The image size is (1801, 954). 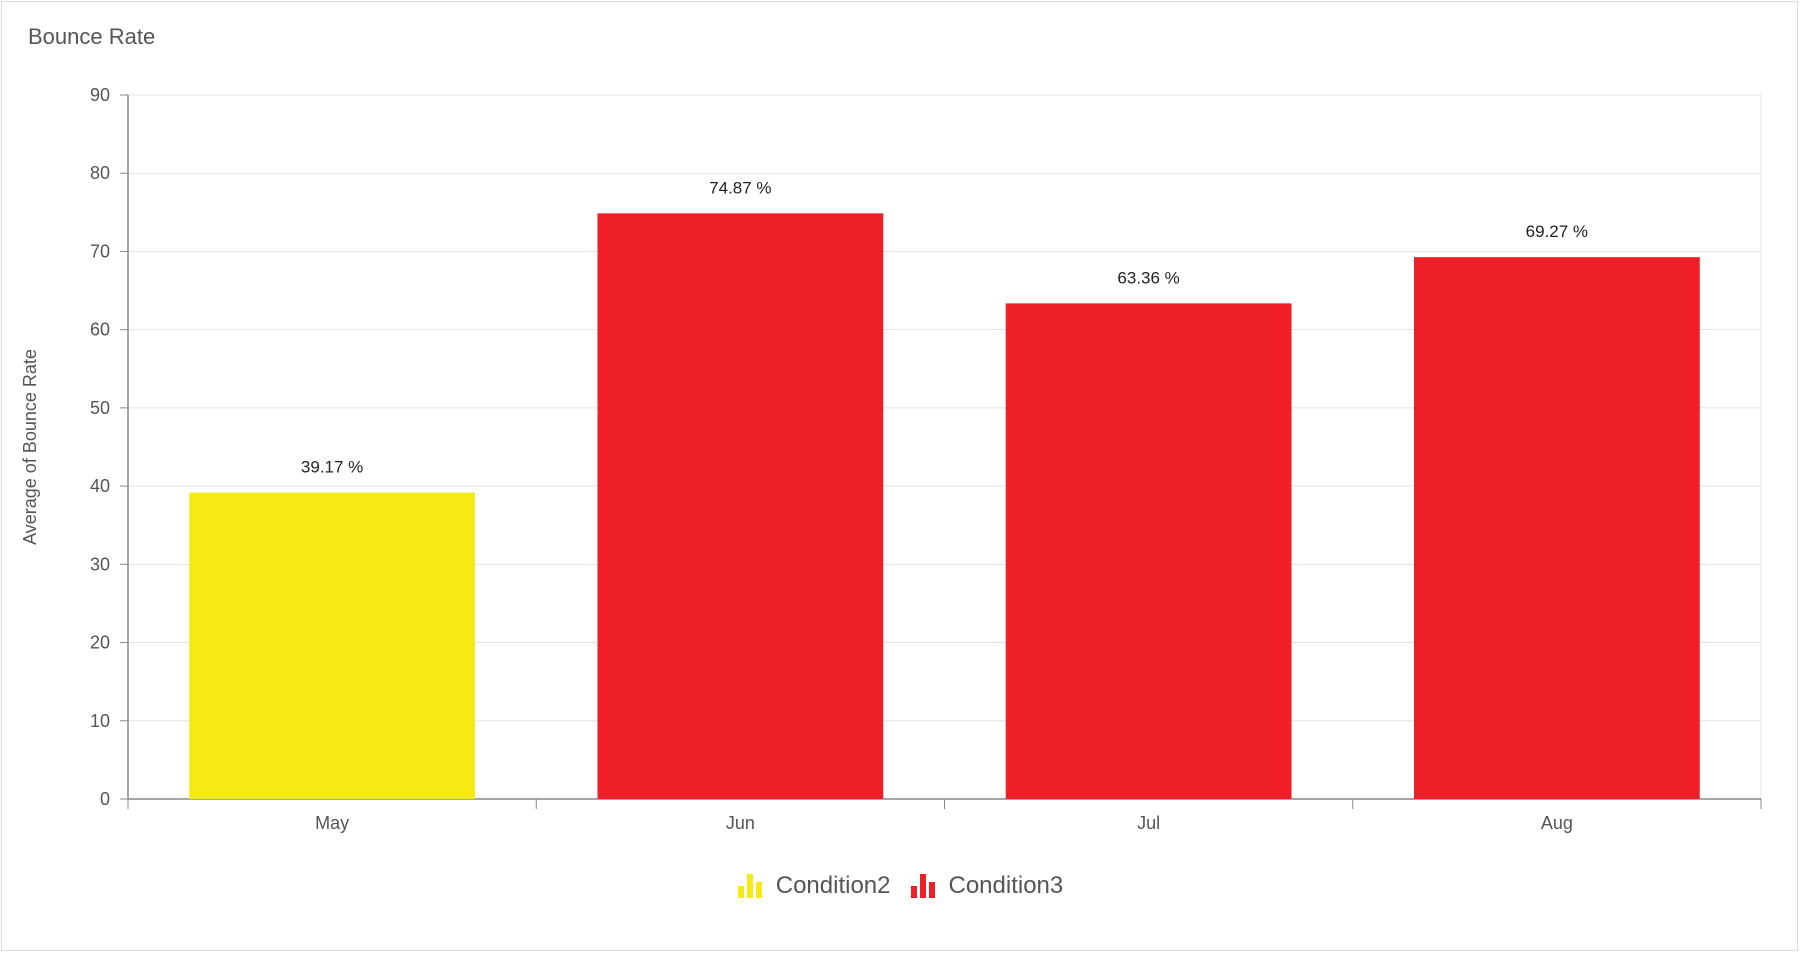 What do you see at coordinates (1006, 885) in the screenshot?
I see `legend-label-condition3: Condition3` at bounding box center [1006, 885].